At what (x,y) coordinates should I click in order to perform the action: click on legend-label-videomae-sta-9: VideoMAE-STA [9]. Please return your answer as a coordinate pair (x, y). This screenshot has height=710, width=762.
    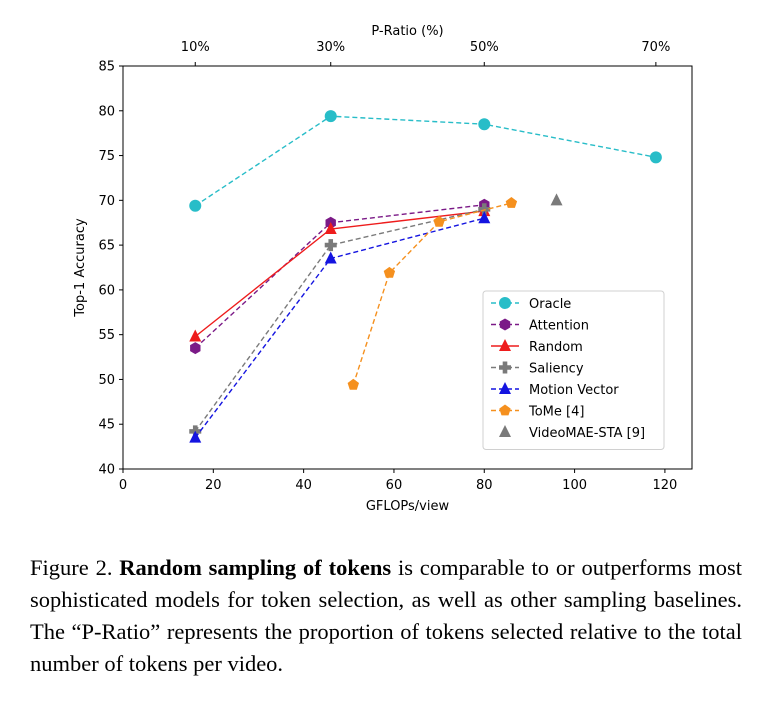
    Looking at the image, I should click on (587, 433).